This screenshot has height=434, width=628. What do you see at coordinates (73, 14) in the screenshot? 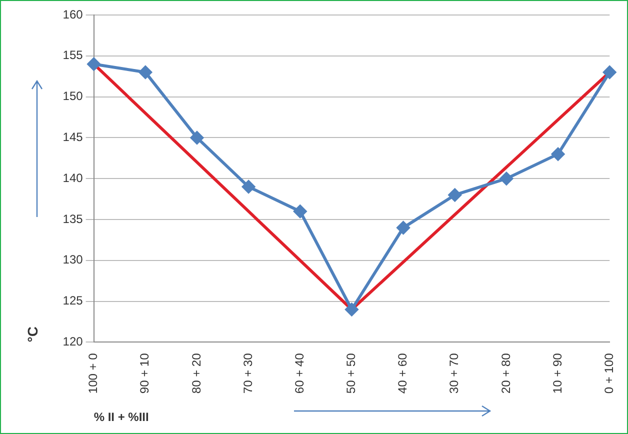
I see `y-tick-label: 160` at bounding box center [73, 14].